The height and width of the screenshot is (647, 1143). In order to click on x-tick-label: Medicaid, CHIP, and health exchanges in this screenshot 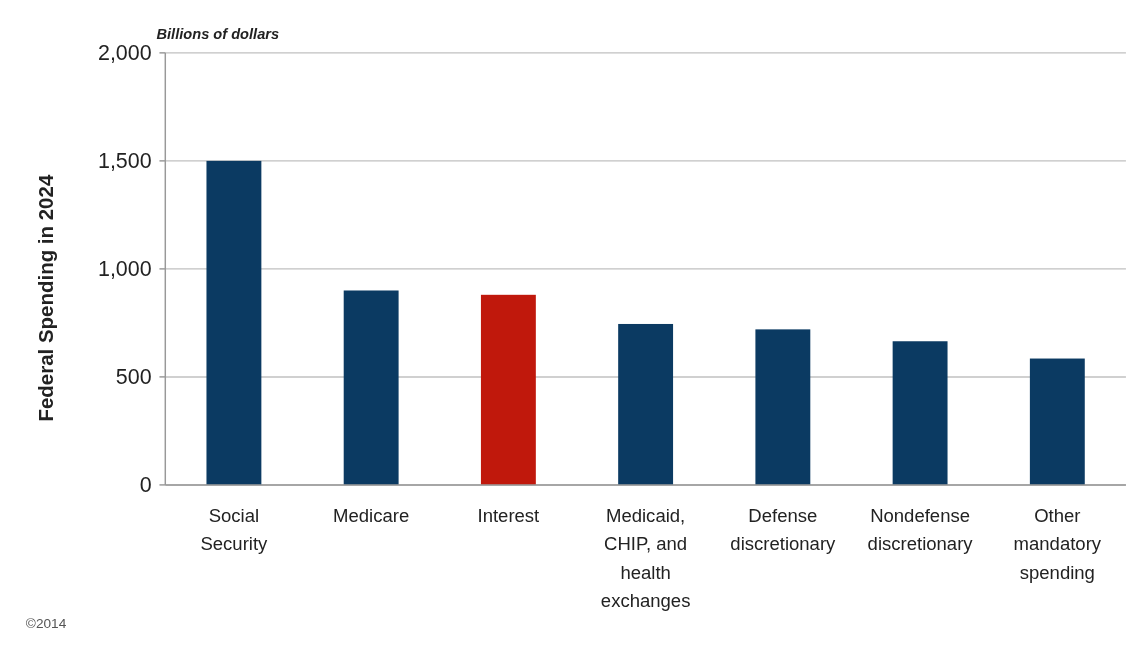, I will do `click(645, 557)`.